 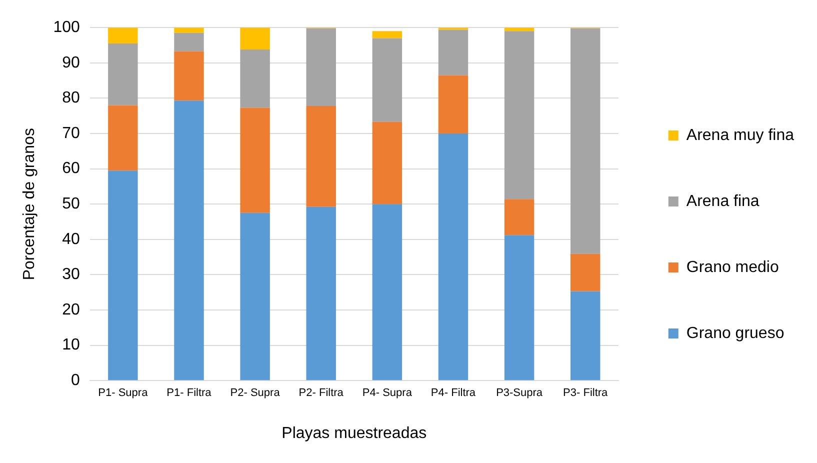 What do you see at coordinates (723, 201) in the screenshot?
I see `legend-label: Arena fina` at bounding box center [723, 201].